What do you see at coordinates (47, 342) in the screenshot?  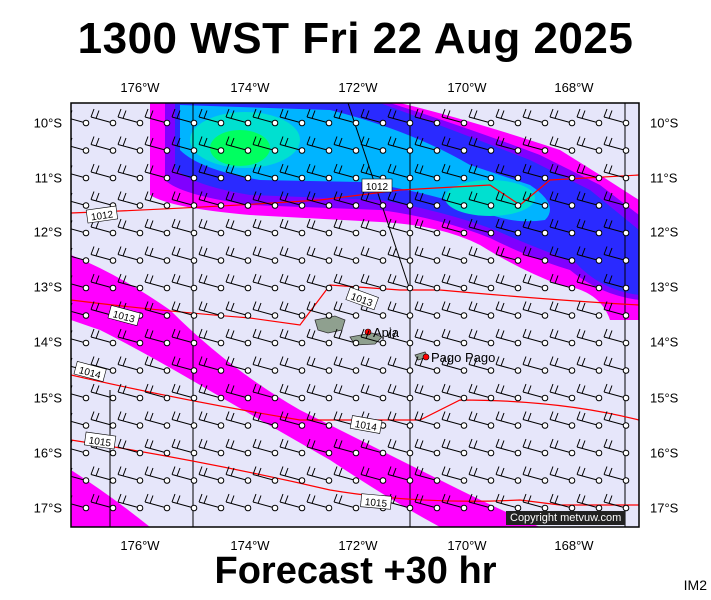 I see `lat-tick-left: 14°S` at bounding box center [47, 342].